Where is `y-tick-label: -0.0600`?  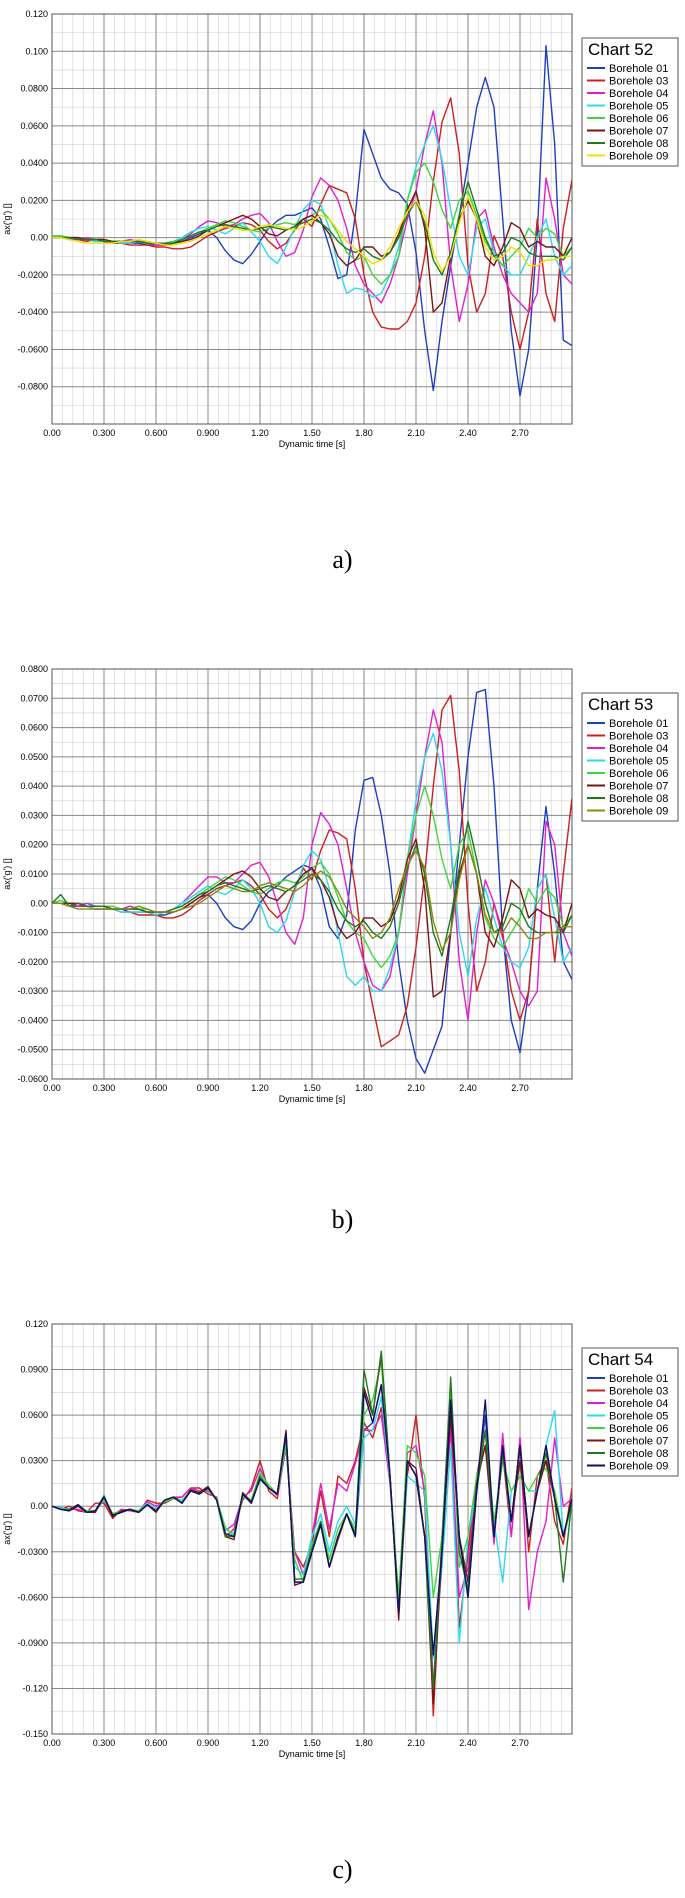
y-tick-label: -0.0600 is located at coordinates (32, 1597).